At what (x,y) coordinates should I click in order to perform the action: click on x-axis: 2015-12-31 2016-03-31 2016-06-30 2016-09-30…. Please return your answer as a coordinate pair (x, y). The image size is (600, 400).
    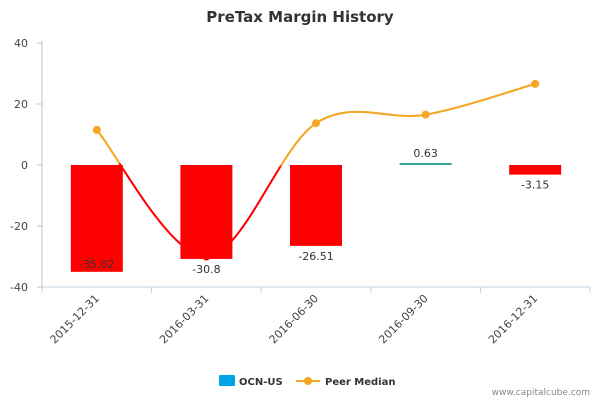
    Looking at the image, I should click on (316, 316).